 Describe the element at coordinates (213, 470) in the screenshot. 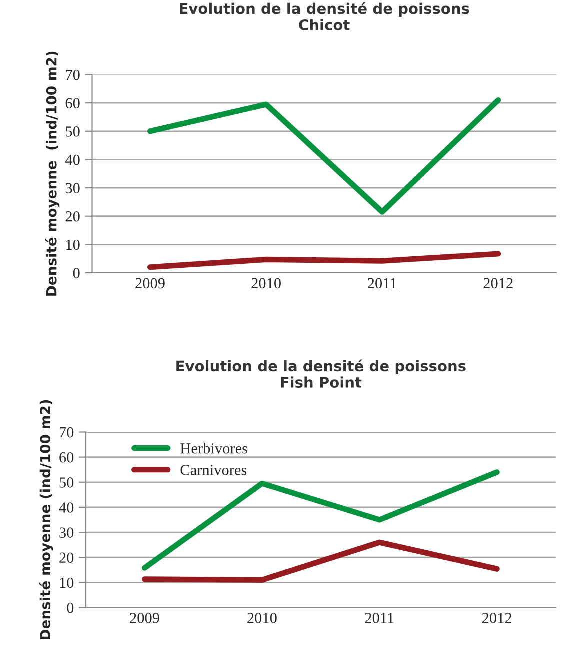

I see `legend-label: Carnivores` at that location.